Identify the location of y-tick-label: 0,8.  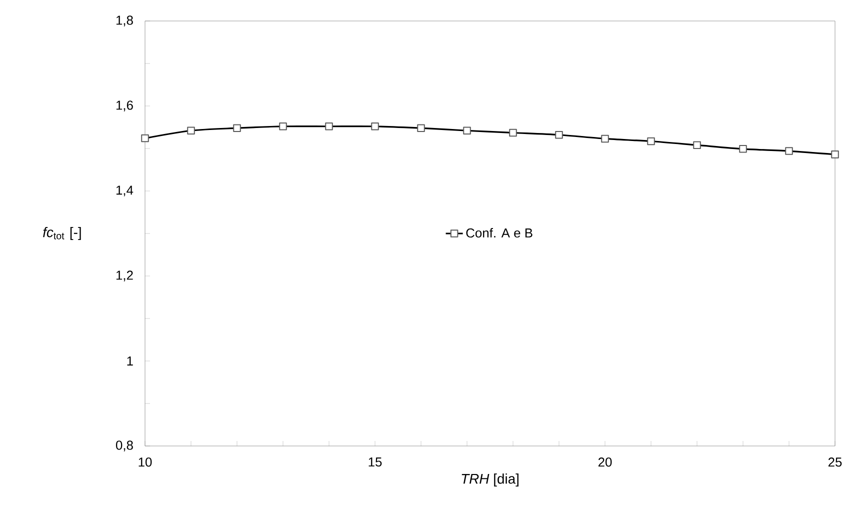
(124, 446).